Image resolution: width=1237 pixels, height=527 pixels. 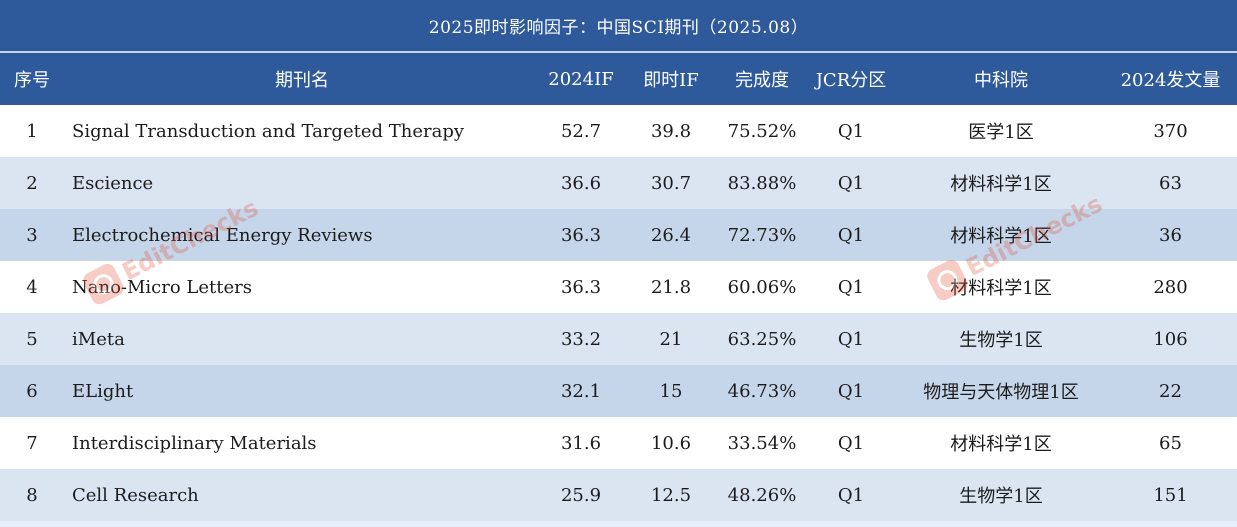 What do you see at coordinates (32, 183) in the screenshot?
I see `cell-index: 2` at bounding box center [32, 183].